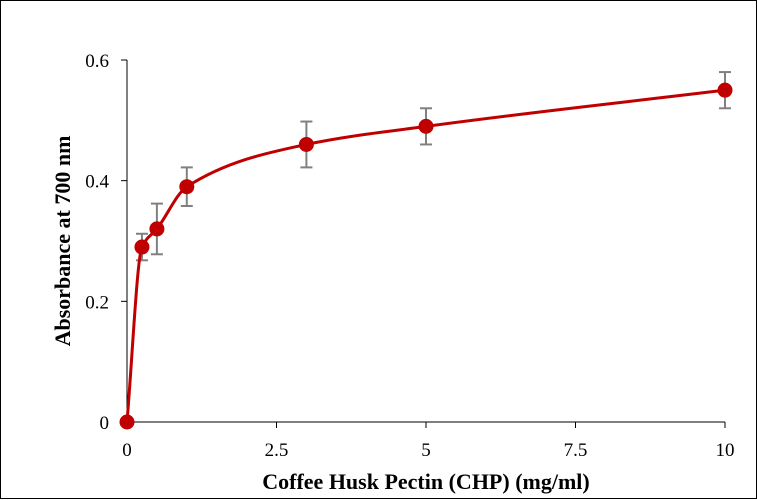  What do you see at coordinates (97, 182) in the screenshot?
I see `y-tick-label: 0.4` at bounding box center [97, 182].